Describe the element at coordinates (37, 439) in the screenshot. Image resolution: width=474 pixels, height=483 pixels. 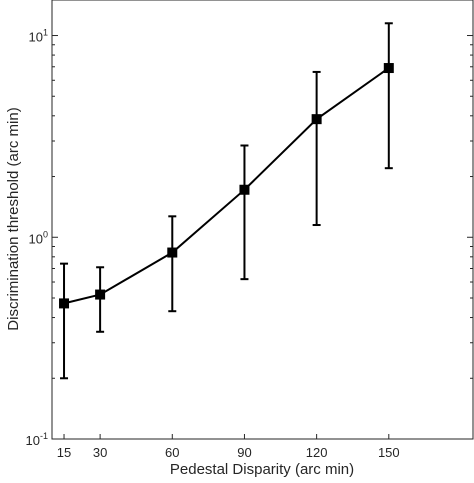
I see `y-tick-label: 10⁻¹` at that location.